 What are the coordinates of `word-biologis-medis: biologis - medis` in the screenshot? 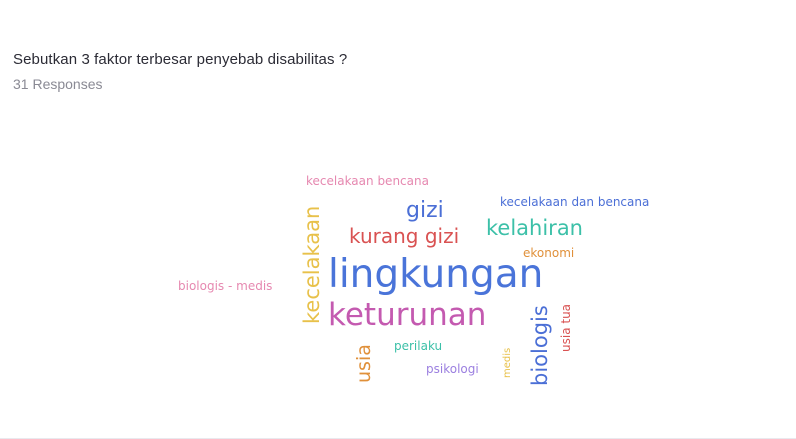 It's located at (225, 286).